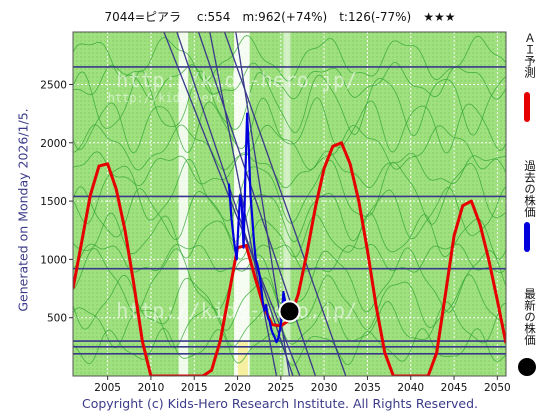 The height and width of the screenshot is (420, 560). Describe the element at coordinates (367, 388) in the screenshot. I see `x-tick-label: 2035` at that location.